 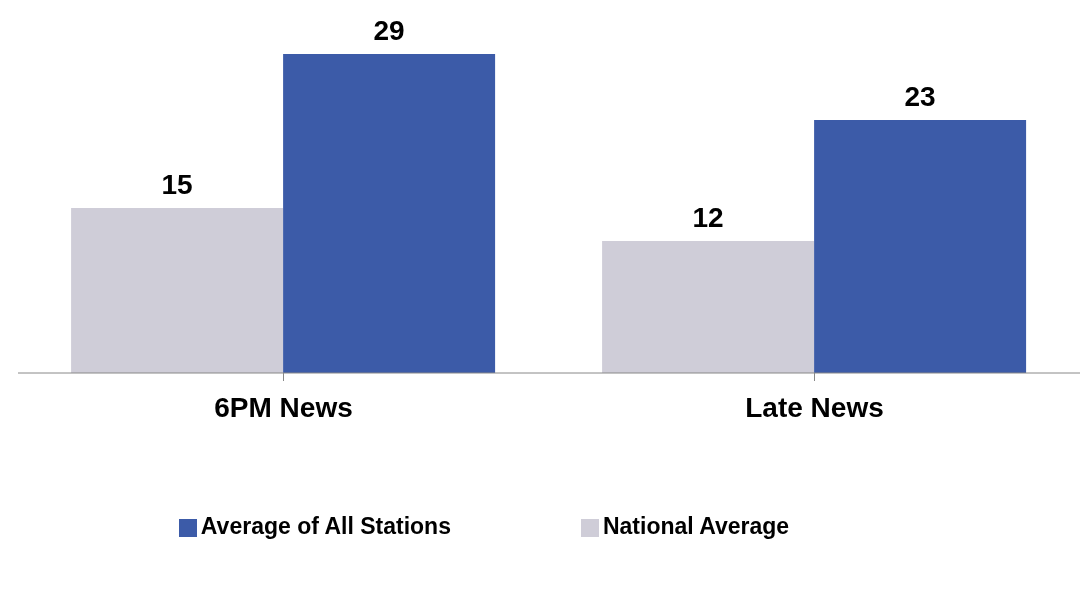 I want to click on x-tick-label: 6PM News, so click(x=283, y=407).